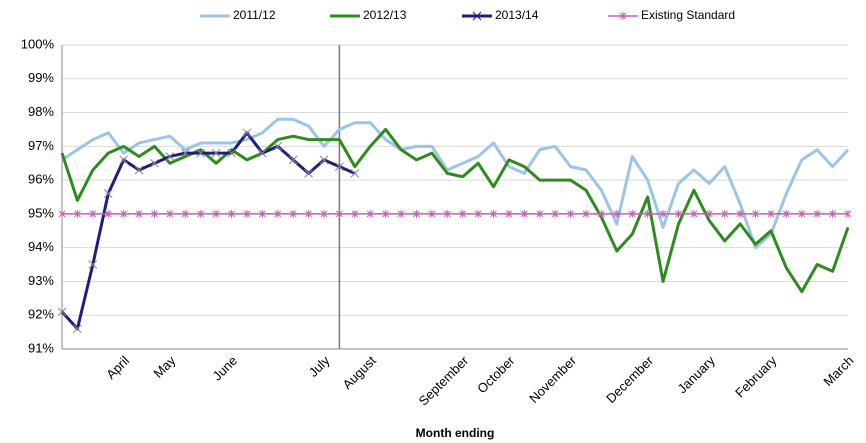 The height and width of the screenshot is (443, 866). What do you see at coordinates (41, 347) in the screenshot?
I see `y-tick-label: 91%` at bounding box center [41, 347].